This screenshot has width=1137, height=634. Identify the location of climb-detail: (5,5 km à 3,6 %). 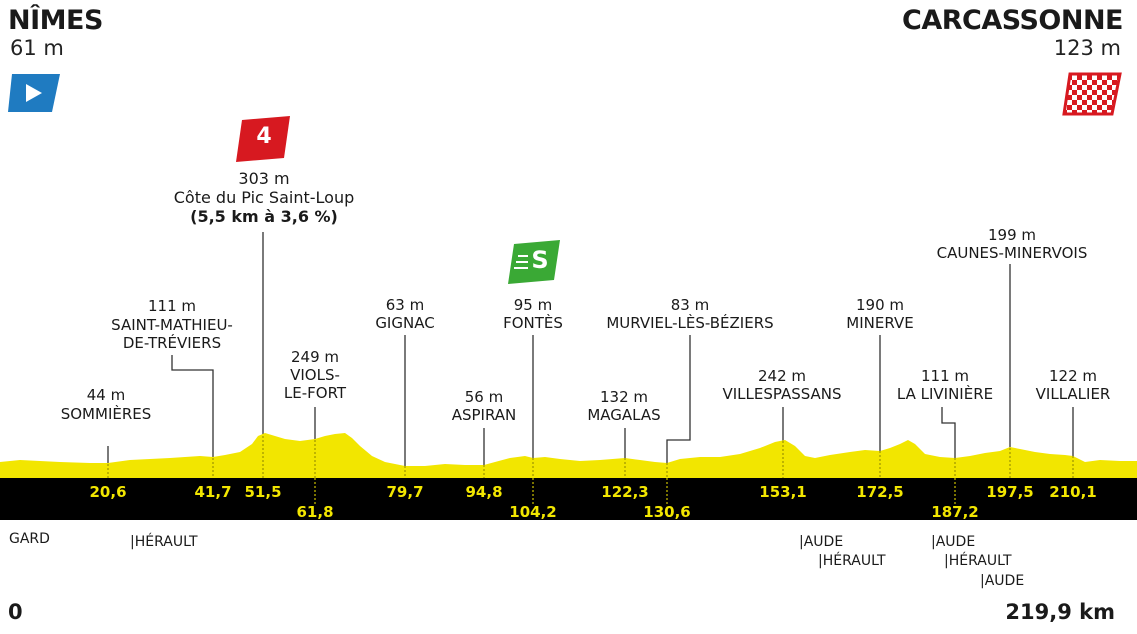
(264, 216).